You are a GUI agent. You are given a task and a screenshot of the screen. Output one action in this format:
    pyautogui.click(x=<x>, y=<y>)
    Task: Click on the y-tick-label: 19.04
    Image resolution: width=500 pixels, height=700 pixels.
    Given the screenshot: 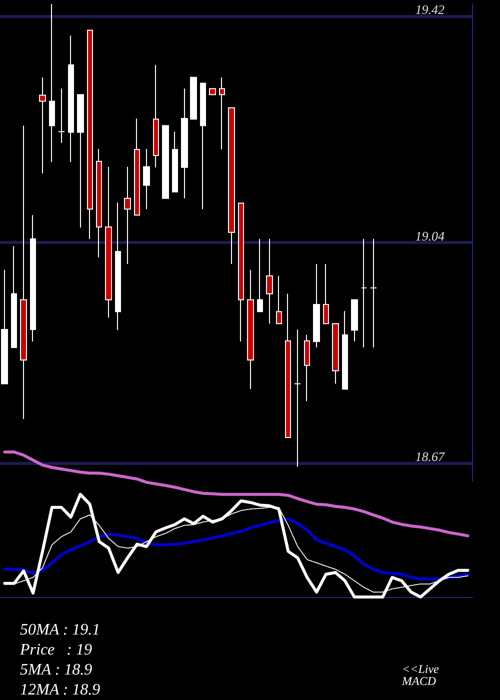 What is the action you would take?
    pyautogui.click(x=430, y=236)
    